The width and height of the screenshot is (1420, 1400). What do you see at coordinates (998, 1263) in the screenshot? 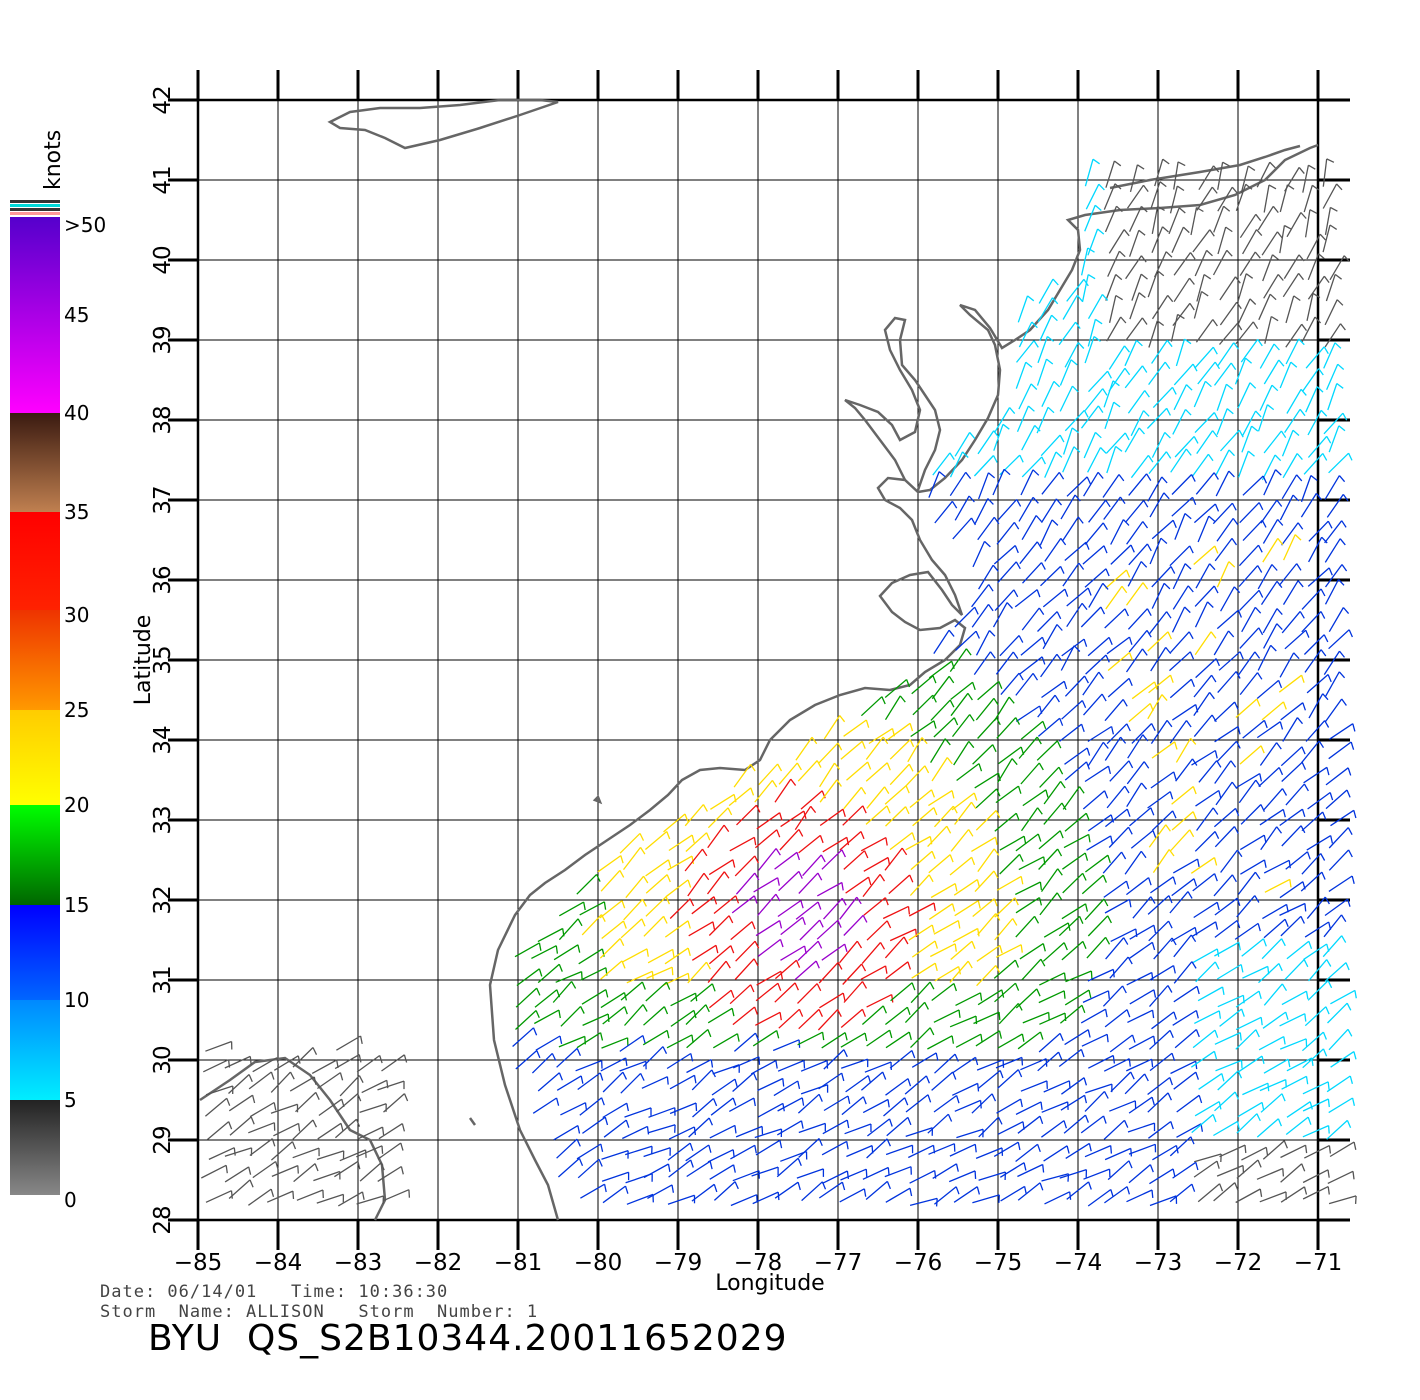
I see `x-tick-label: −75` at bounding box center [998, 1263].